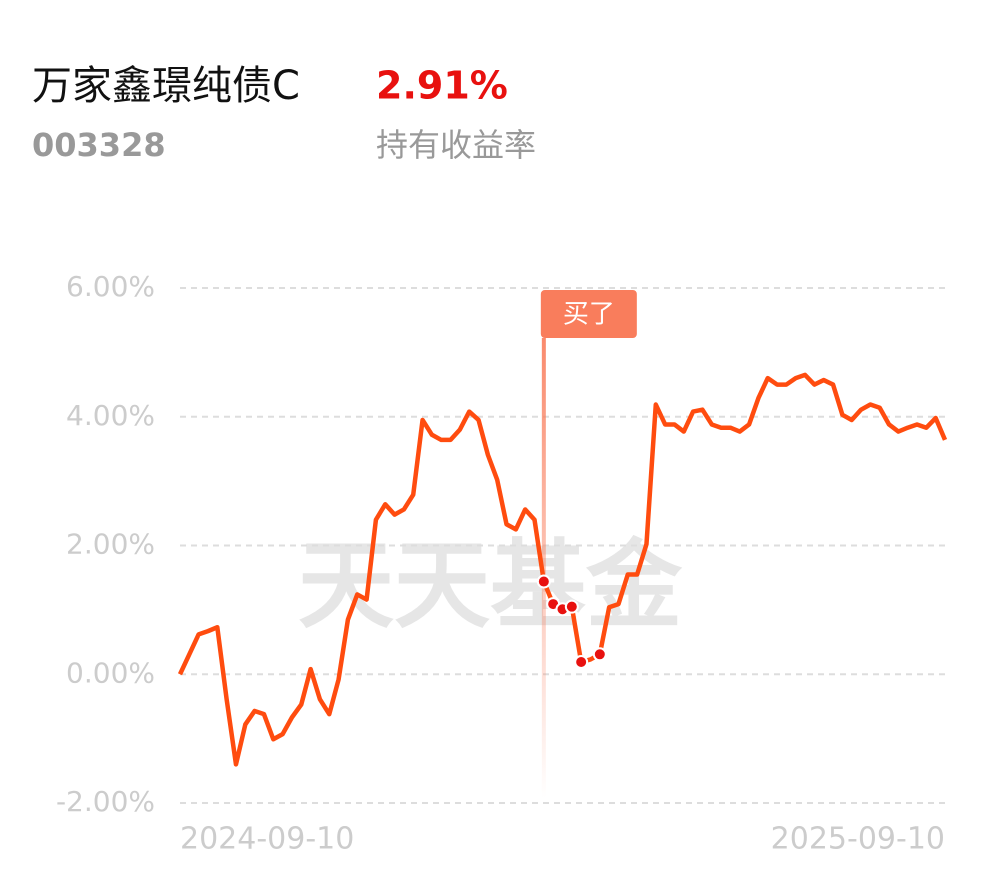 Image resolution: width=990 pixels, height=878 pixels. Describe the element at coordinates (166, 86) in the screenshot. I see `fund-name: 万家鑫璟纯债C` at that location.